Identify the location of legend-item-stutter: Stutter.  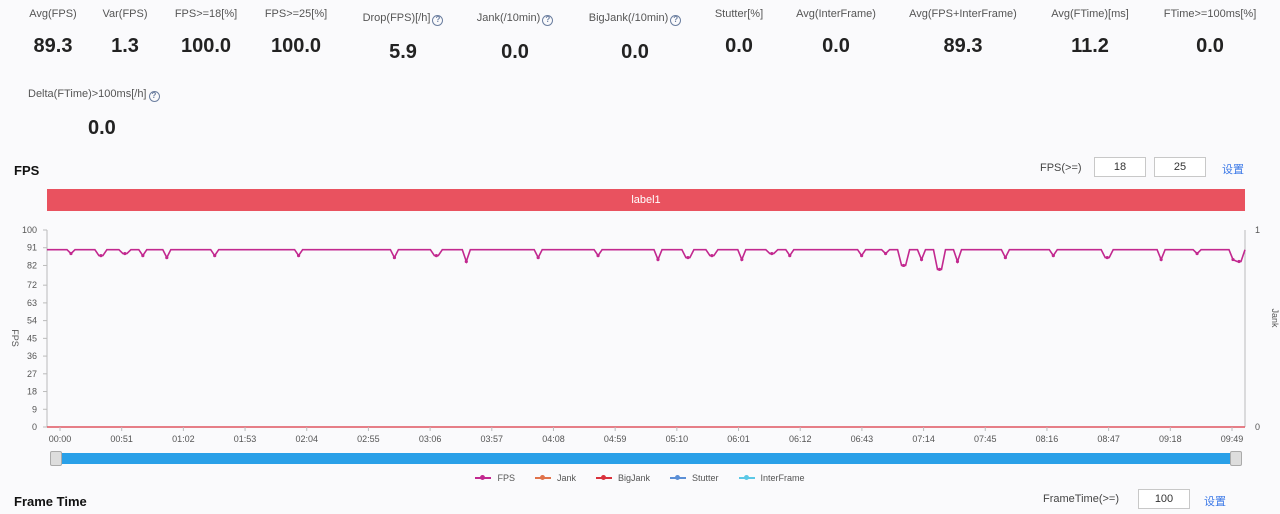
(694, 478).